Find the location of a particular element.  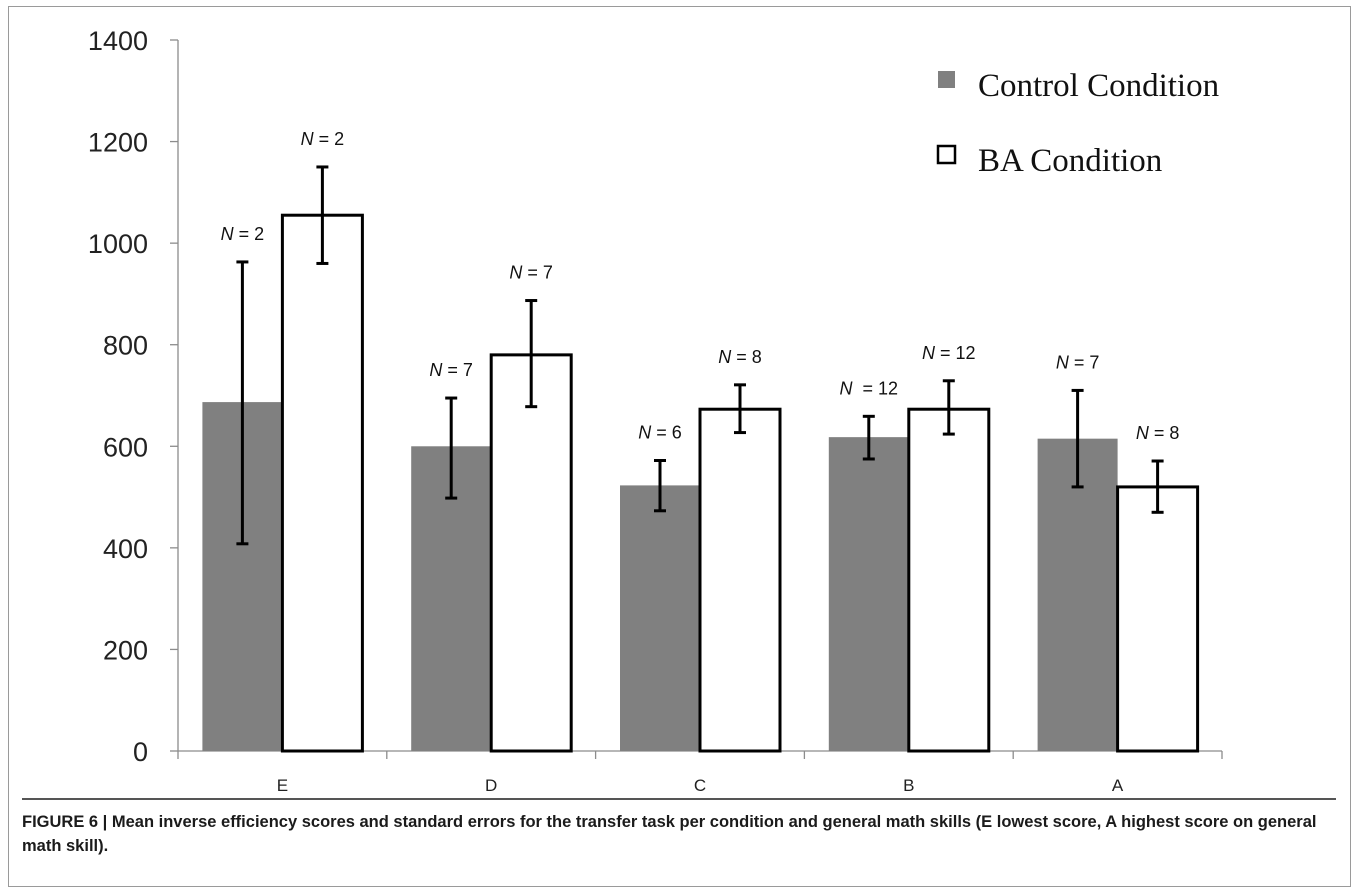

x-tick-label: D is located at coordinates (491, 785).